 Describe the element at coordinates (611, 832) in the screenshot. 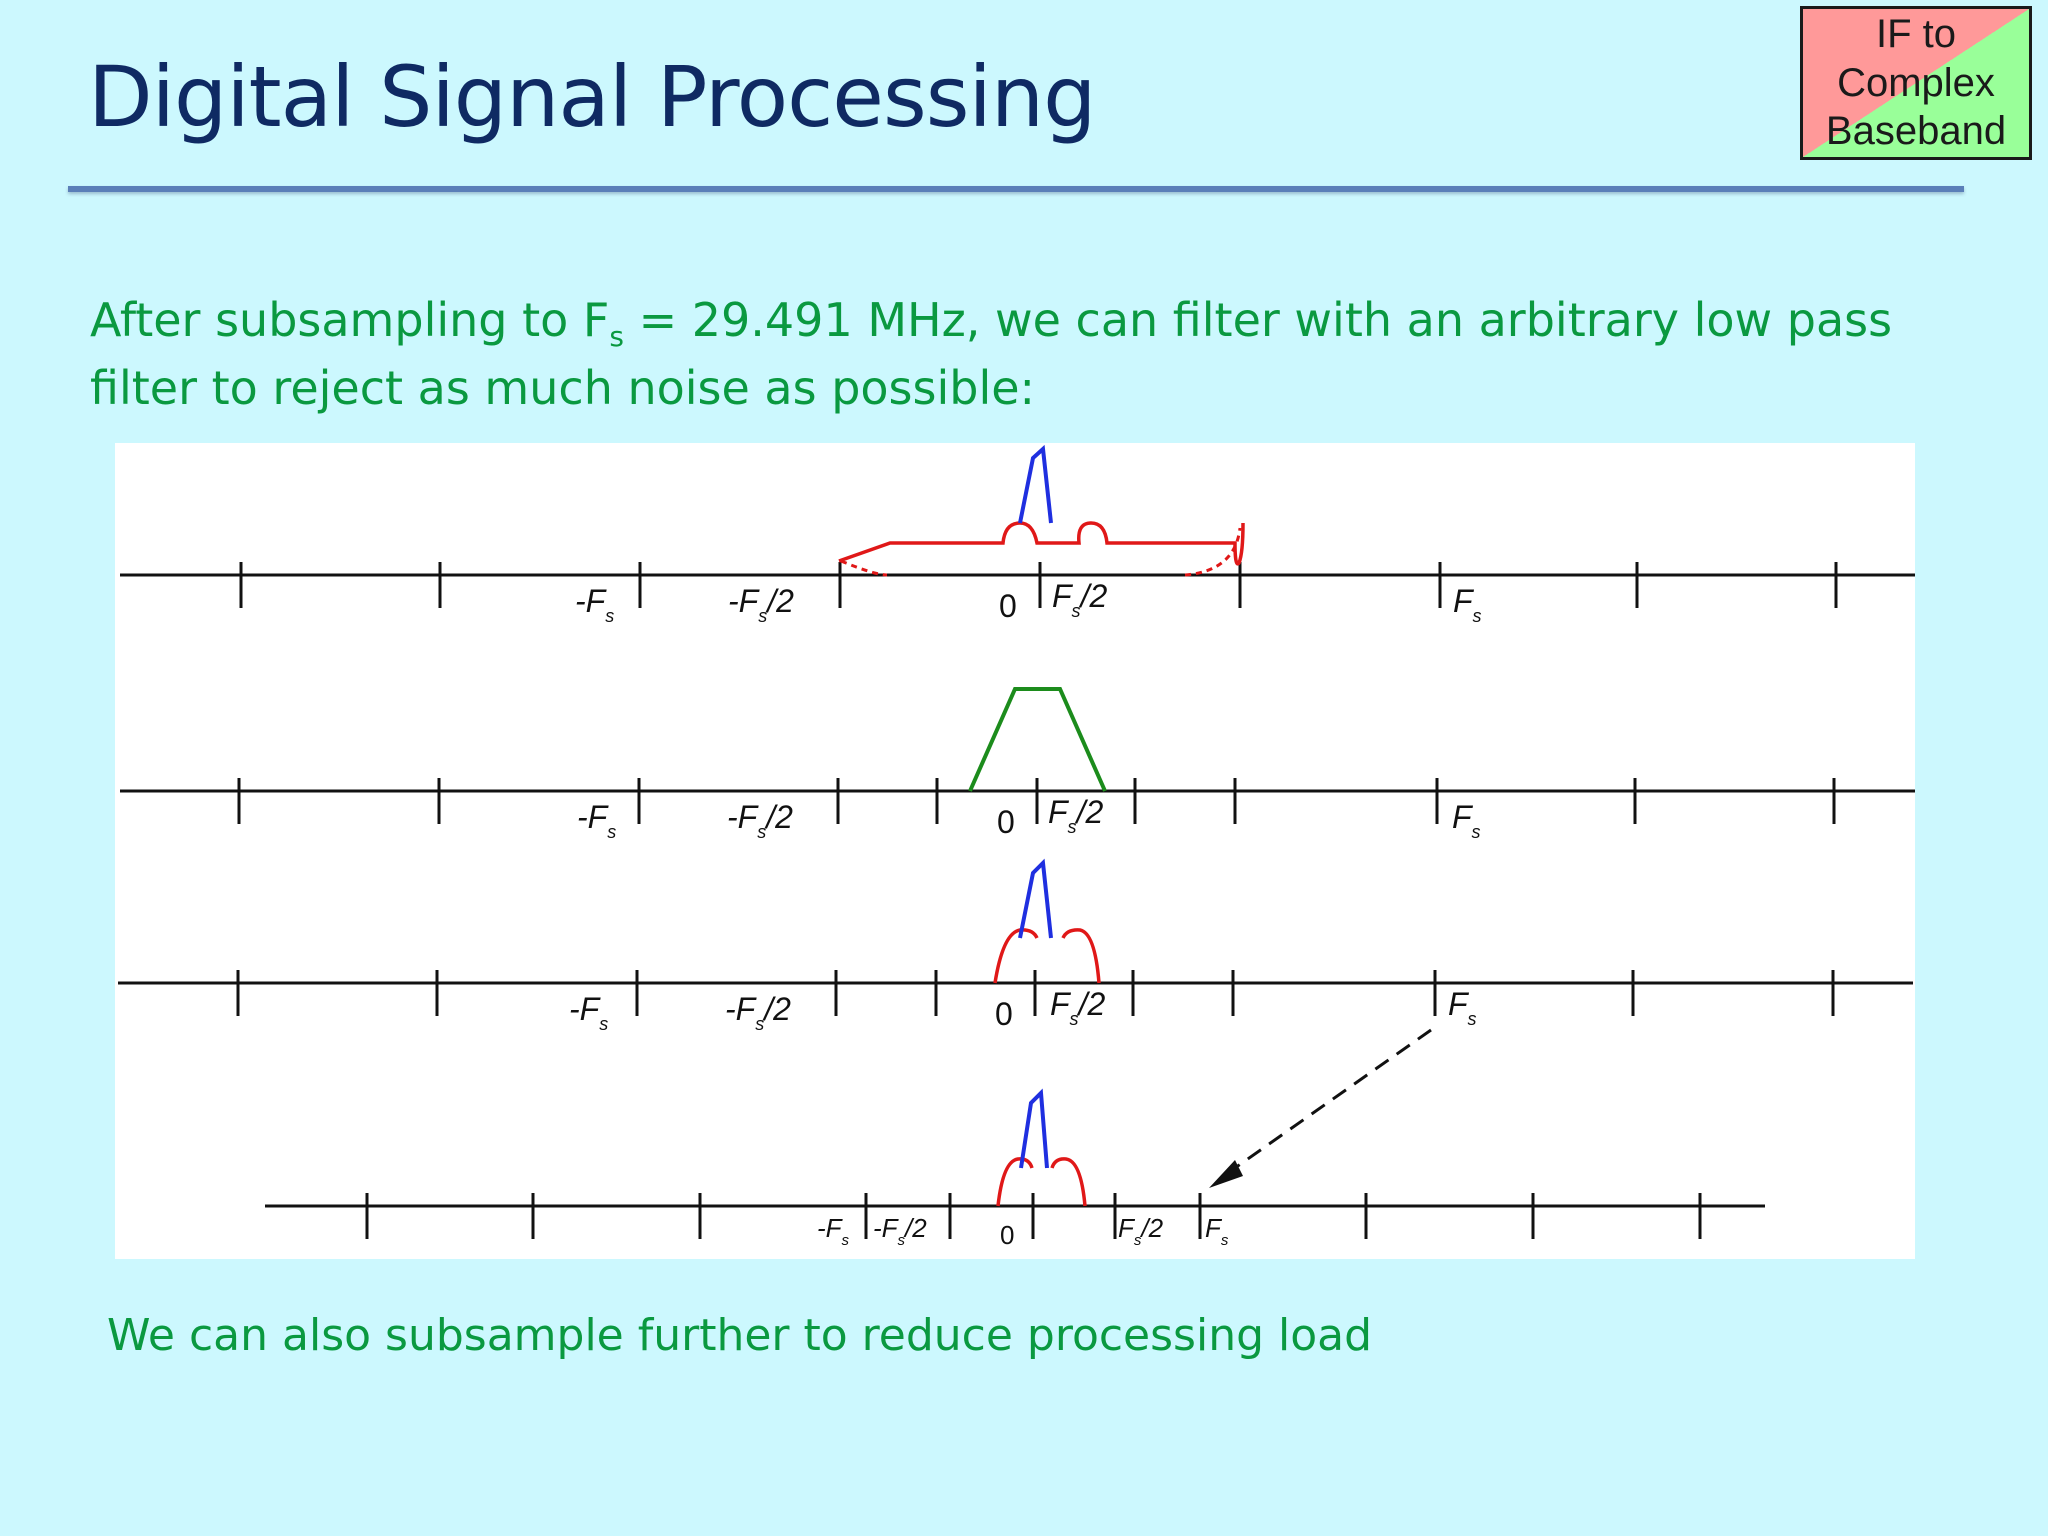

I see `row2-label-neg-fs-sub: s` at that location.